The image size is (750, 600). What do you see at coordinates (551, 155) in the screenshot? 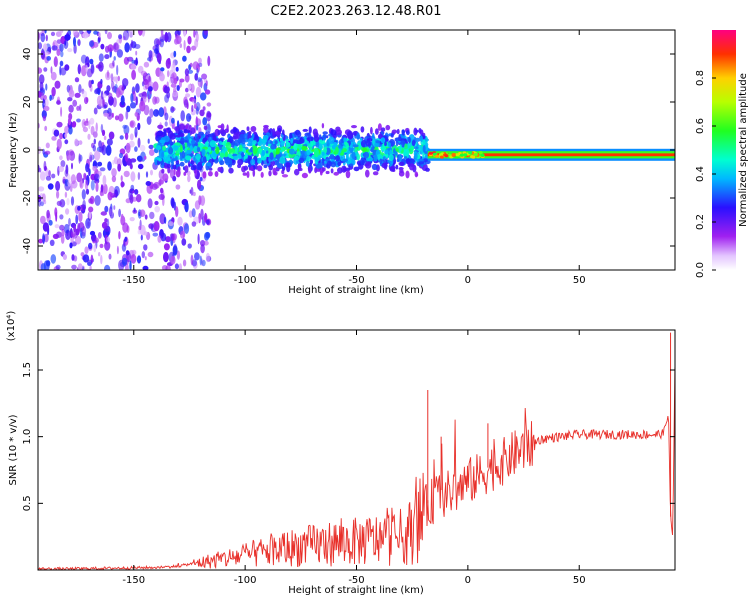
I see `heatmap-line-core` at bounding box center [551, 155].